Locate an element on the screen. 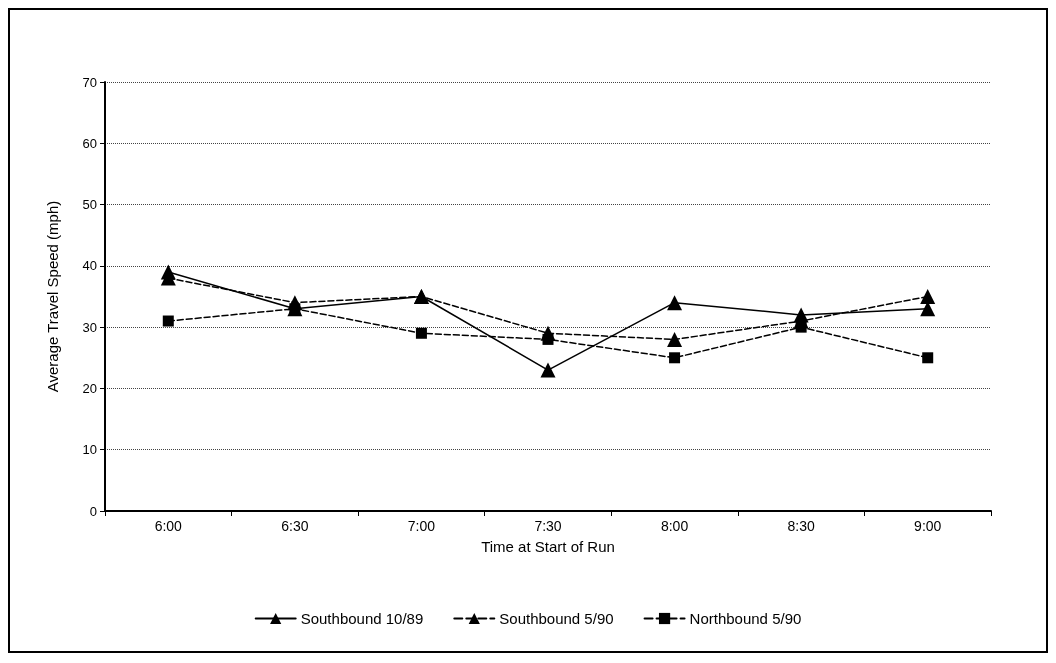 This screenshot has width=1056, height=663. x-tick-label: 7:00 is located at coordinates (421, 526).